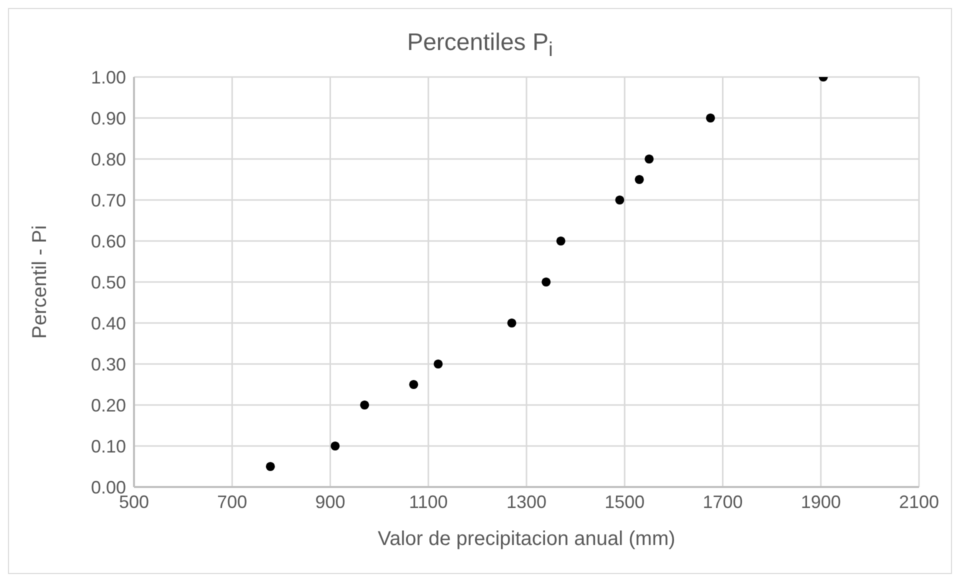 The width and height of the screenshot is (960, 582). I want to click on y-tick-label: 0.60, so click(108, 241).